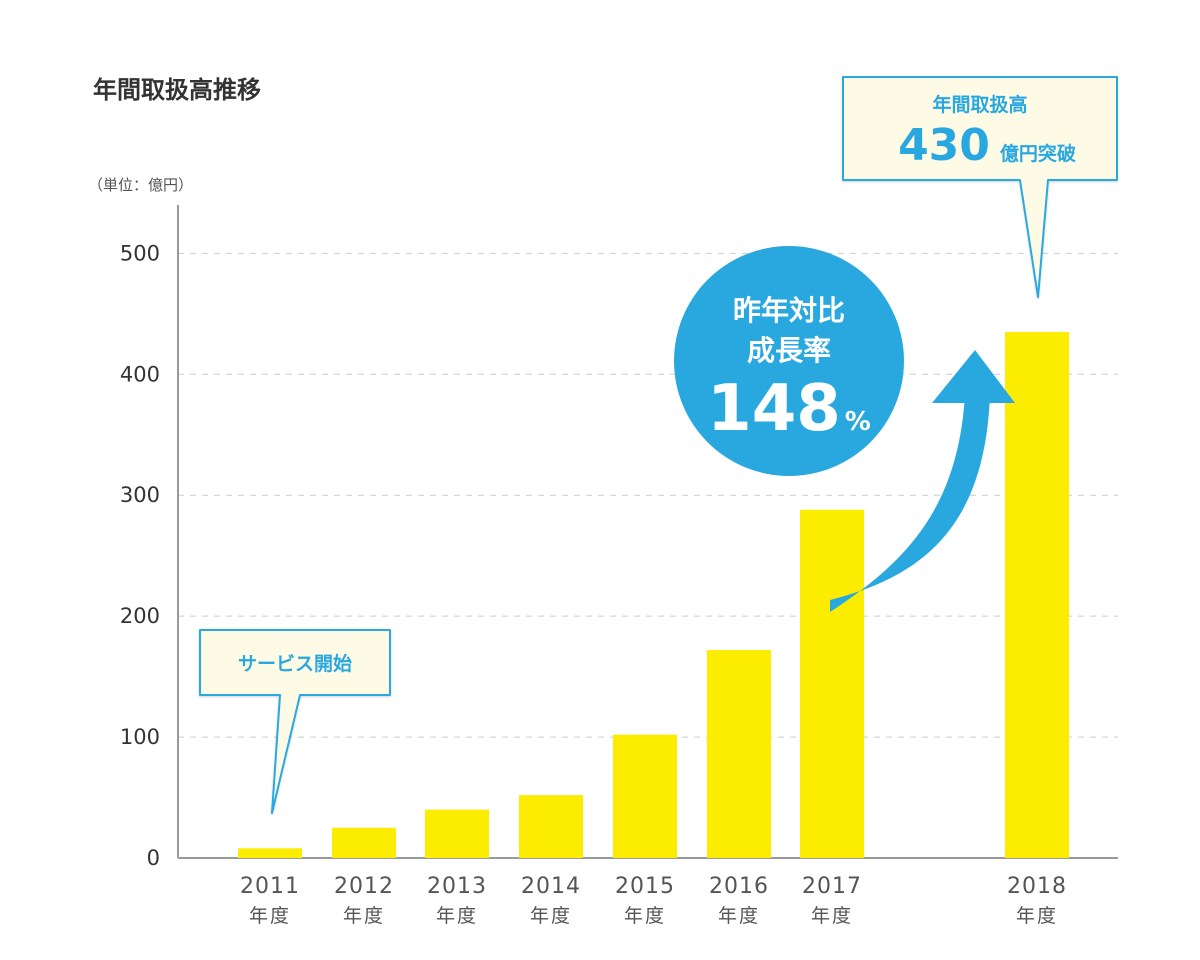 This screenshot has width=1200, height=960. What do you see at coordinates (457, 886) in the screenshot?
I see `x-tick-year: 2013` at bounding box center [457, 886].